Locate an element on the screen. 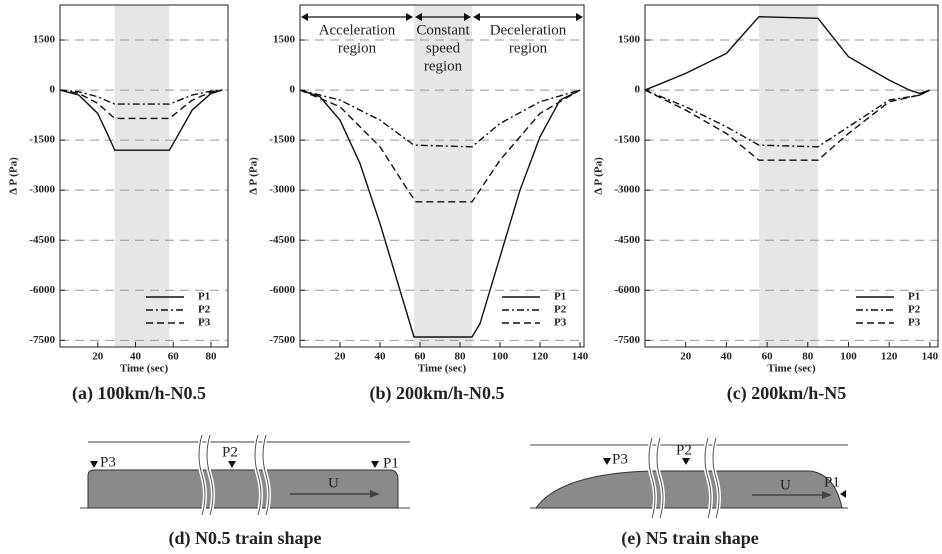 Image resolution: width=942 pixels, height=554 pixels. region-label: speed is located at coordinates (443, 48).